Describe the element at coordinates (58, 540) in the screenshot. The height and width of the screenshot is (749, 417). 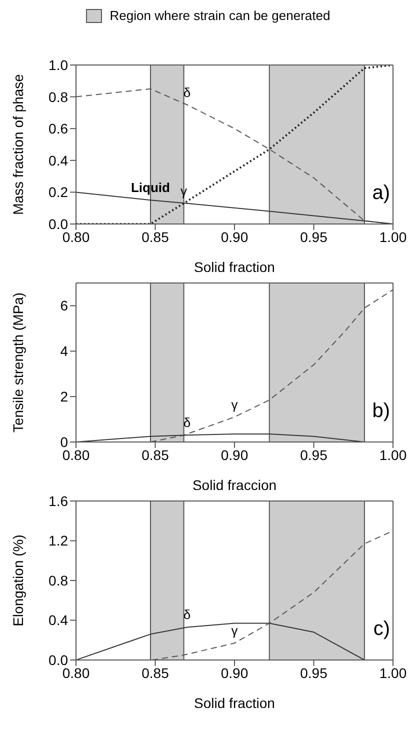
I see `y-tick-label: 1.2` at that location.